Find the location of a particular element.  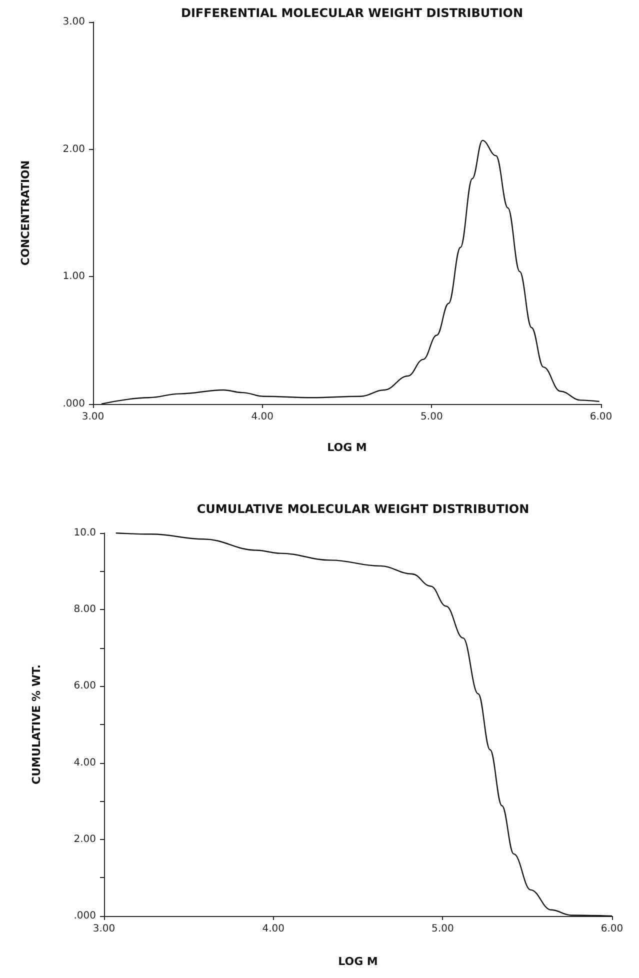

y-tick-label: 8.00 is located at coordinates (85, 610).